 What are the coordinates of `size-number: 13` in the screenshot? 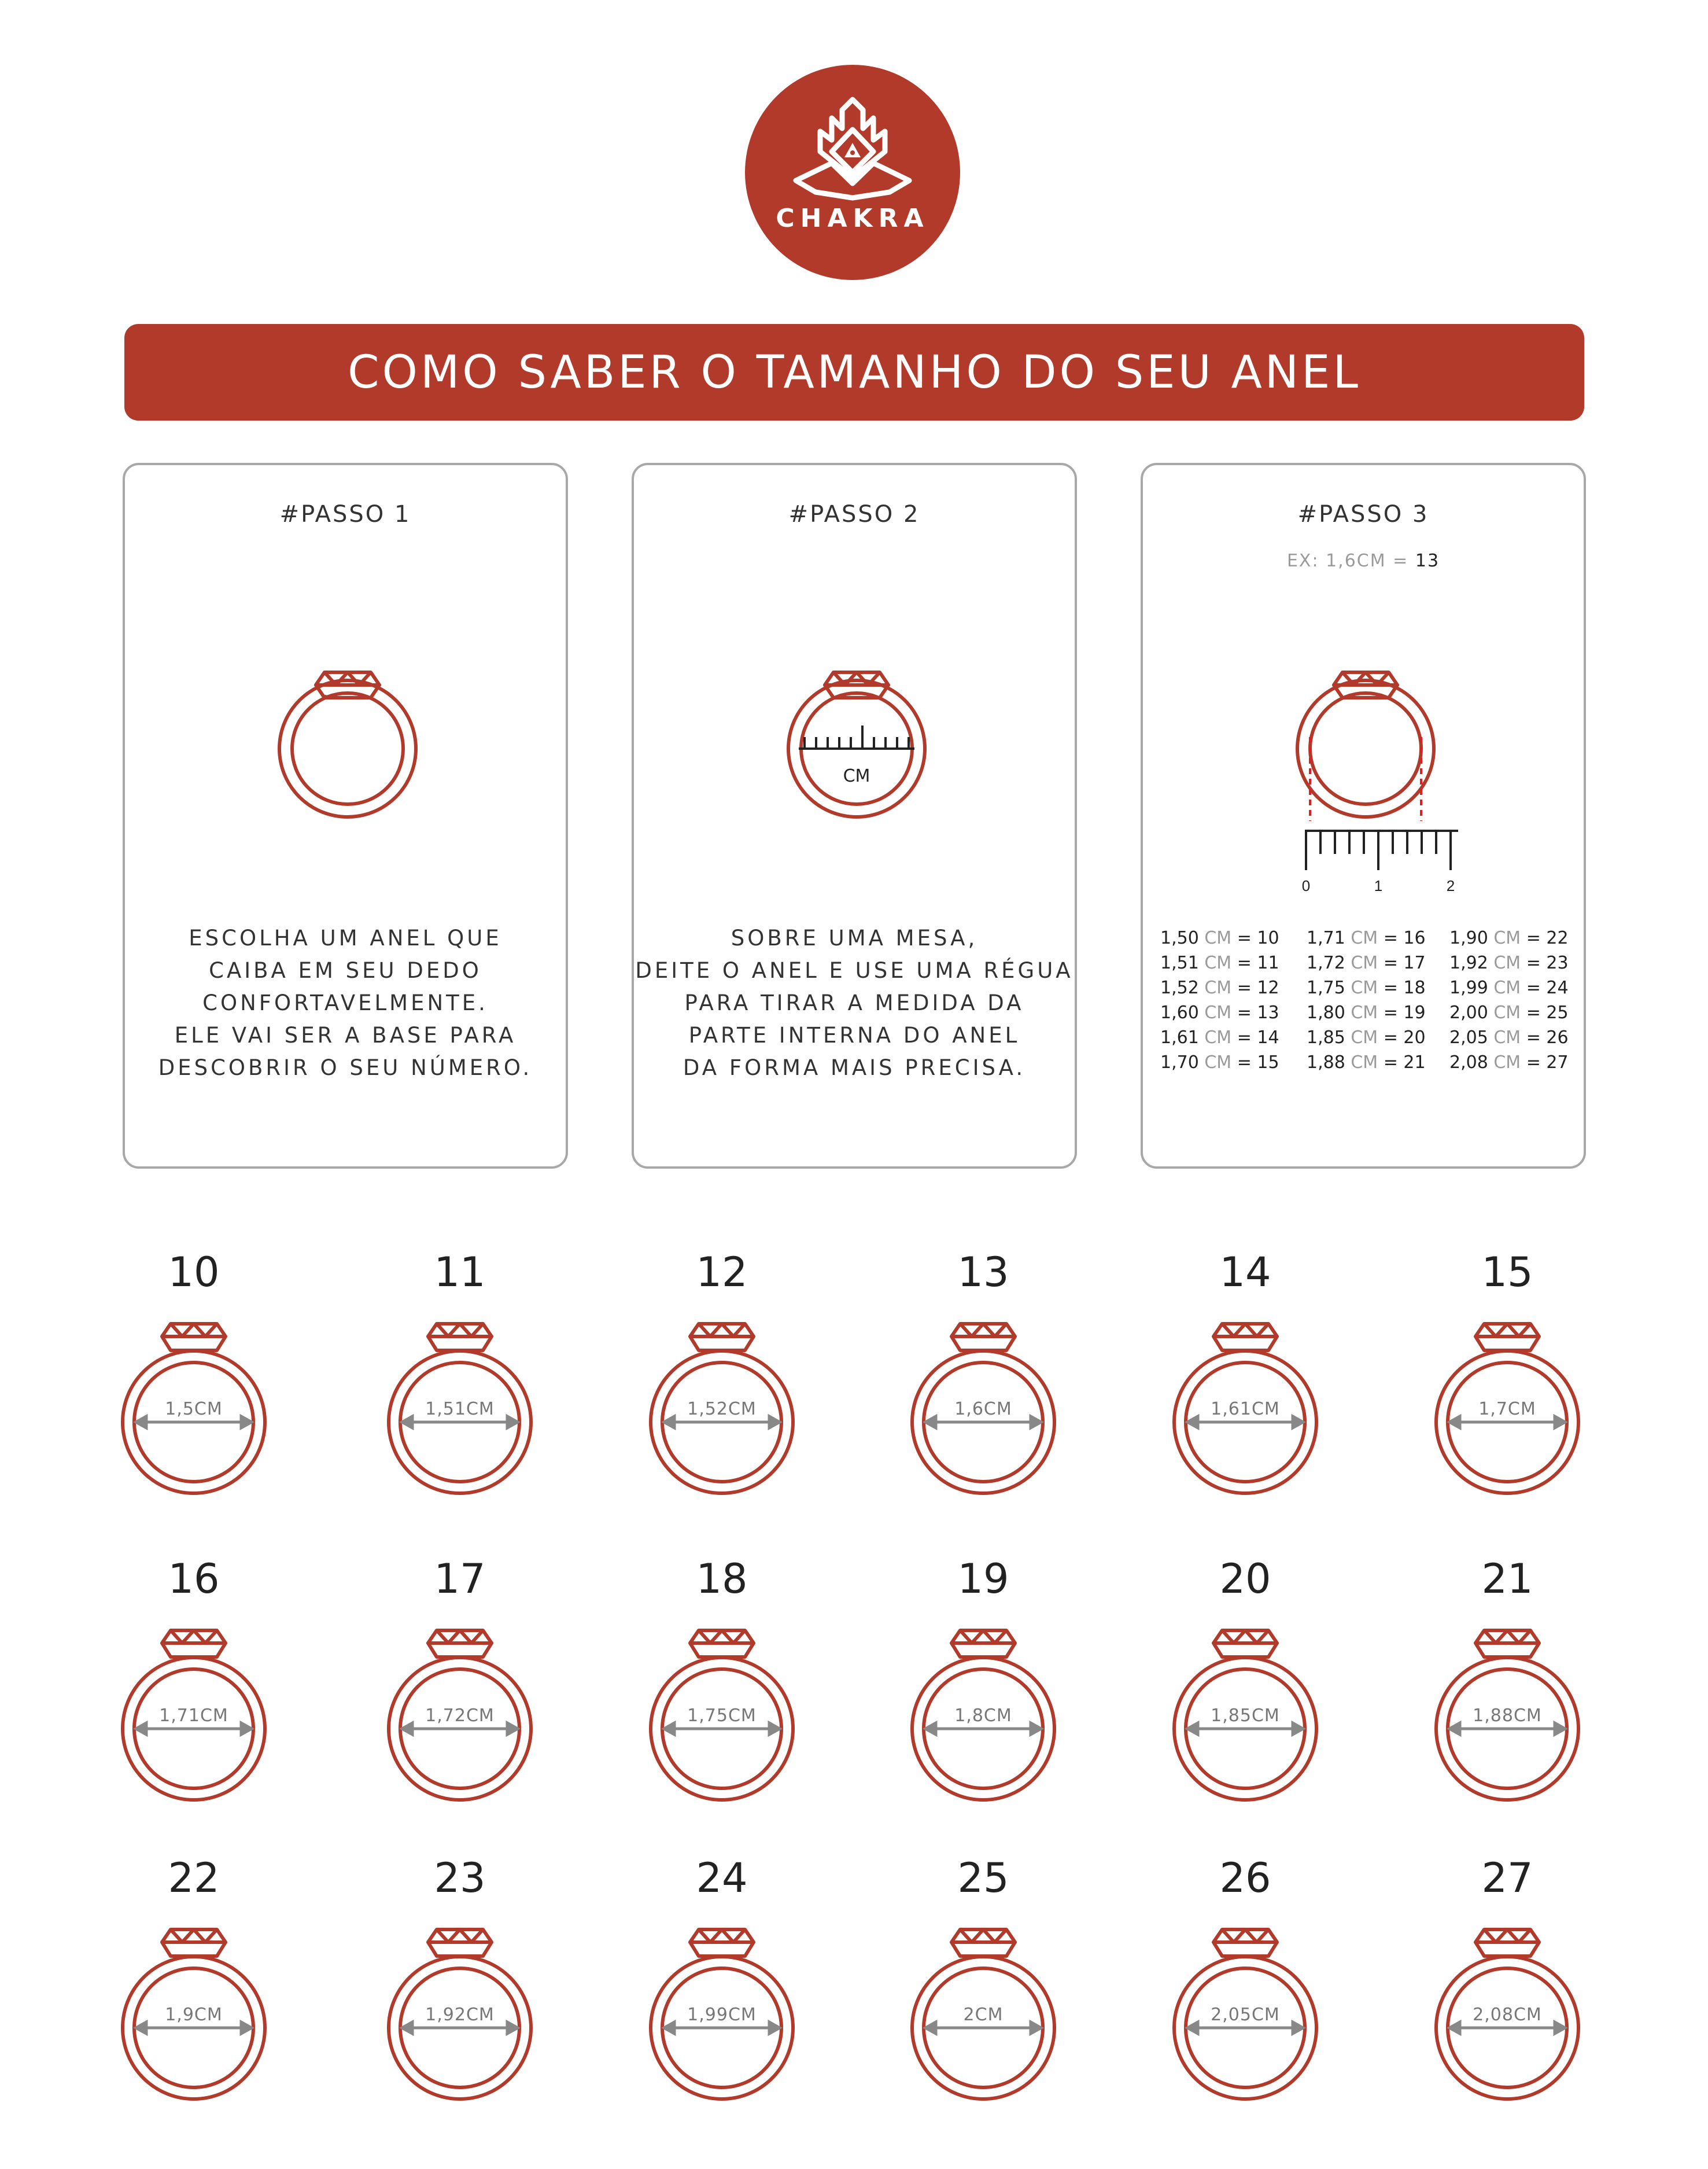 It's located at (983, 1273).